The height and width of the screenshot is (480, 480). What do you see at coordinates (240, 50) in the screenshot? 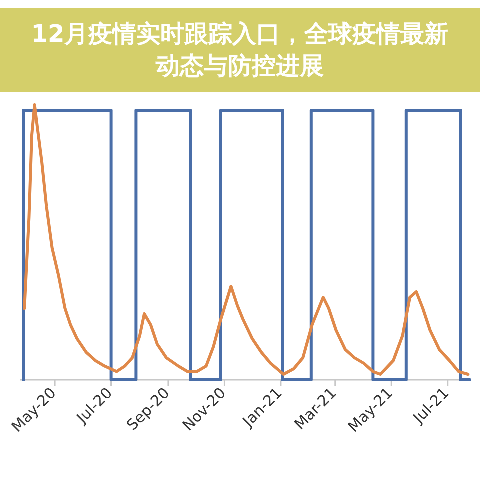
I see `chart-title: 12月疫情实时跟踪入口，全球疫情最新动态与防控进展` at bounding box center [240, 50].